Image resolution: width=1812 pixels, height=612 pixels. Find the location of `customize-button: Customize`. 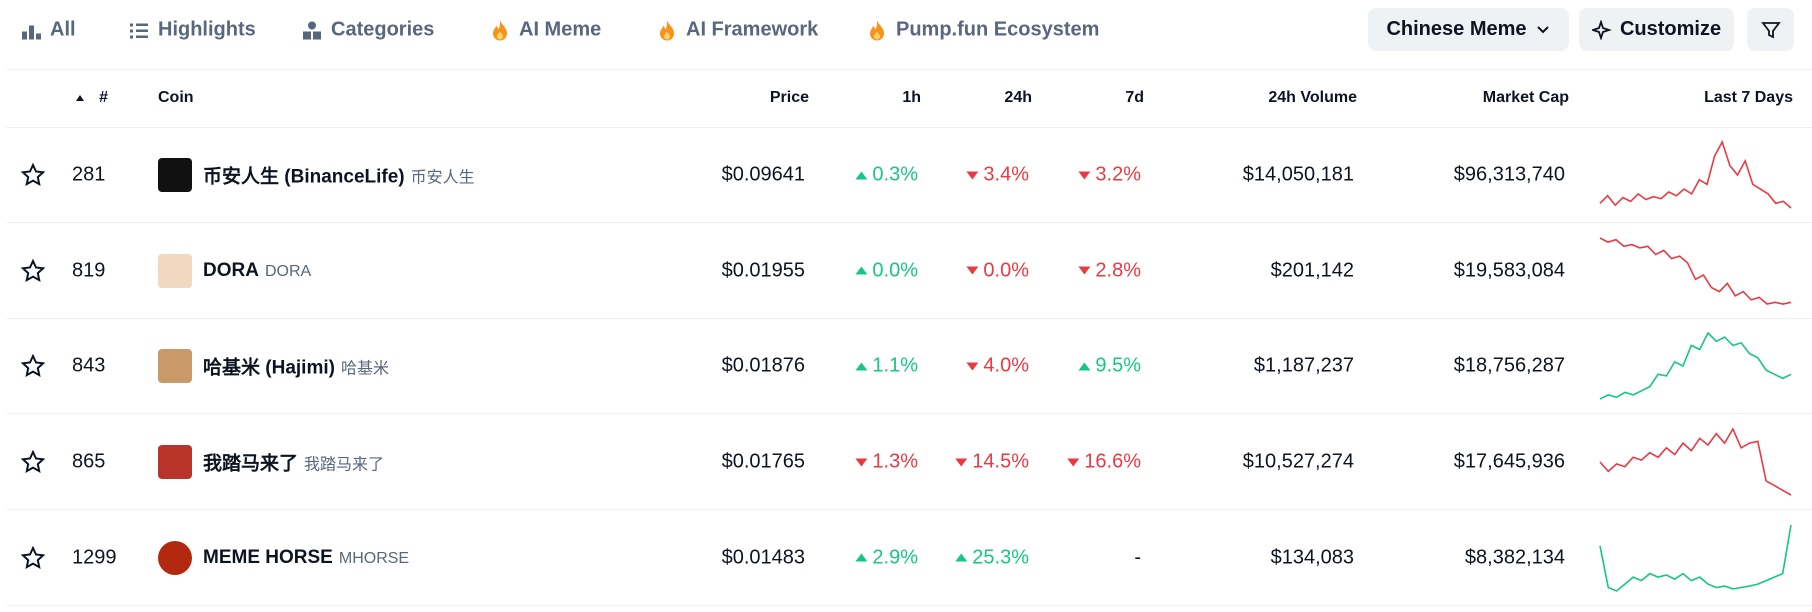

customize-button: Customize is located at coordinates (1656, 29).